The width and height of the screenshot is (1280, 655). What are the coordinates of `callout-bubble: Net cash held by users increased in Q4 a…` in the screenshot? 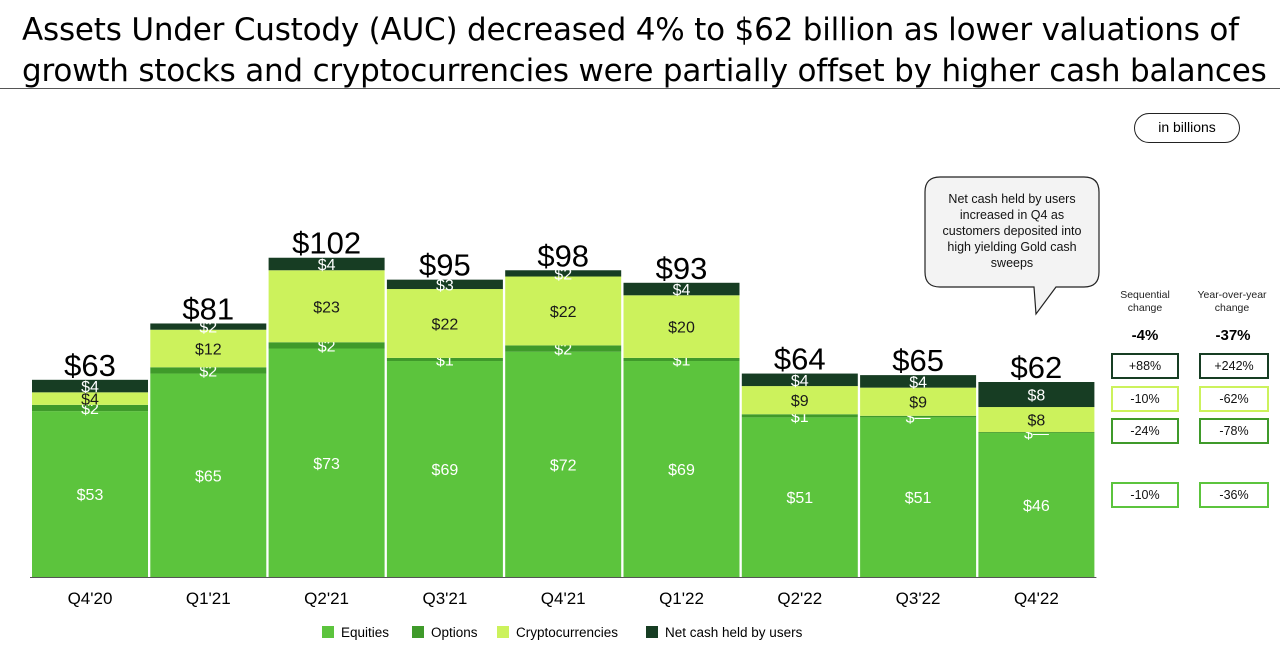 It's located at (1012, 246).